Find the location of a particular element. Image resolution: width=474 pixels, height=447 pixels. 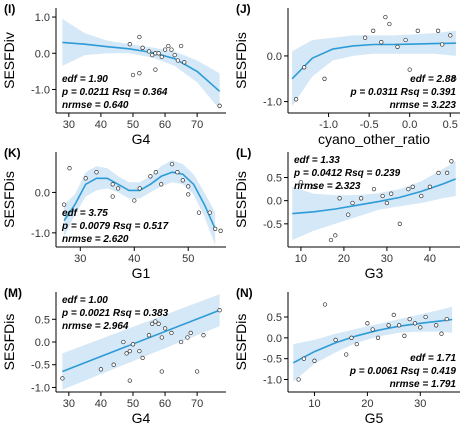

chart-m-x-tick-label-2: 50 is located at coordinates (133, 404).